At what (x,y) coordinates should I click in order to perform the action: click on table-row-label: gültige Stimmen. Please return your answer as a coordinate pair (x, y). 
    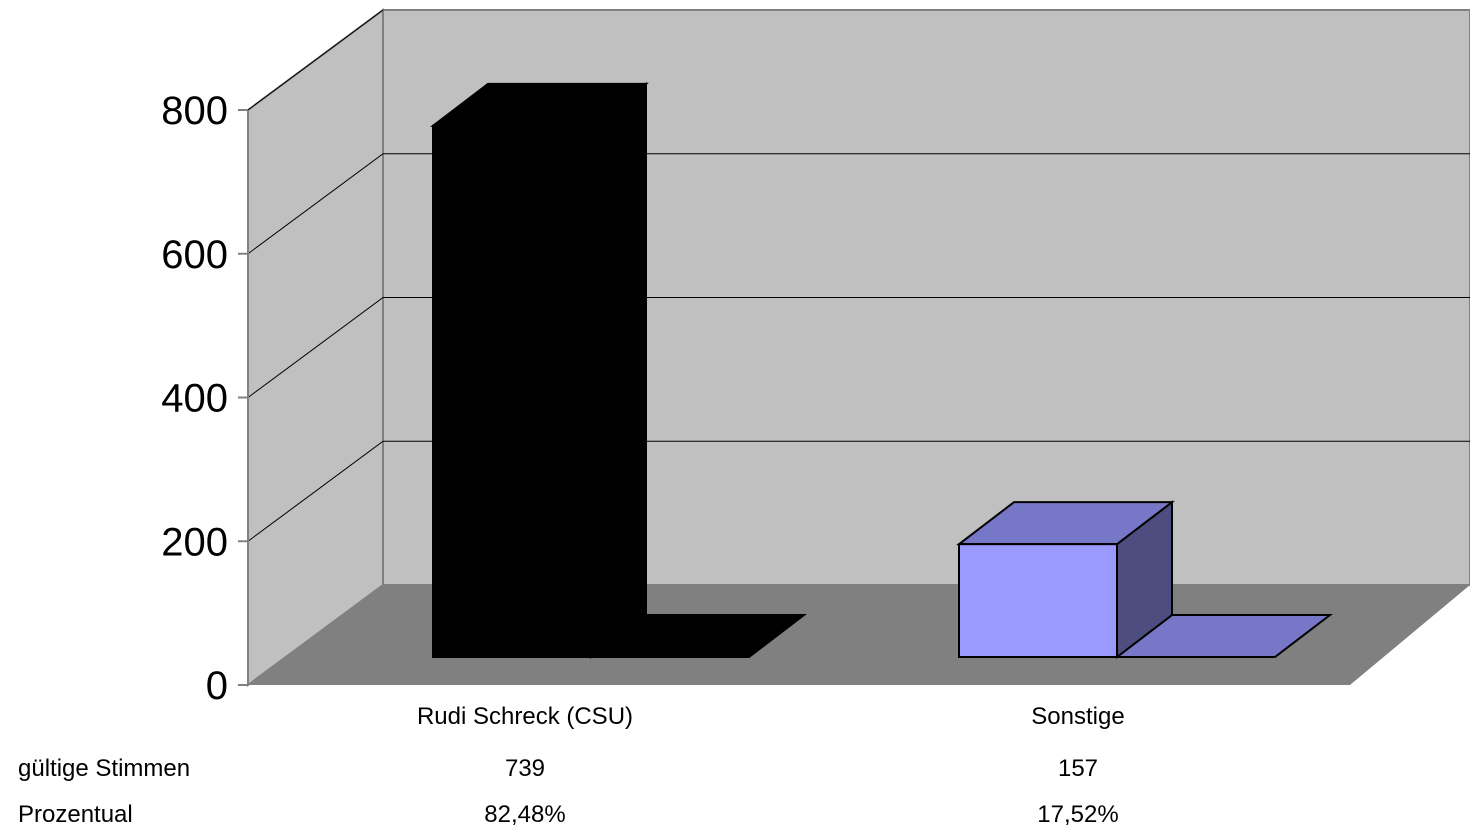
    Looking at the image, I should click on (104, 768).